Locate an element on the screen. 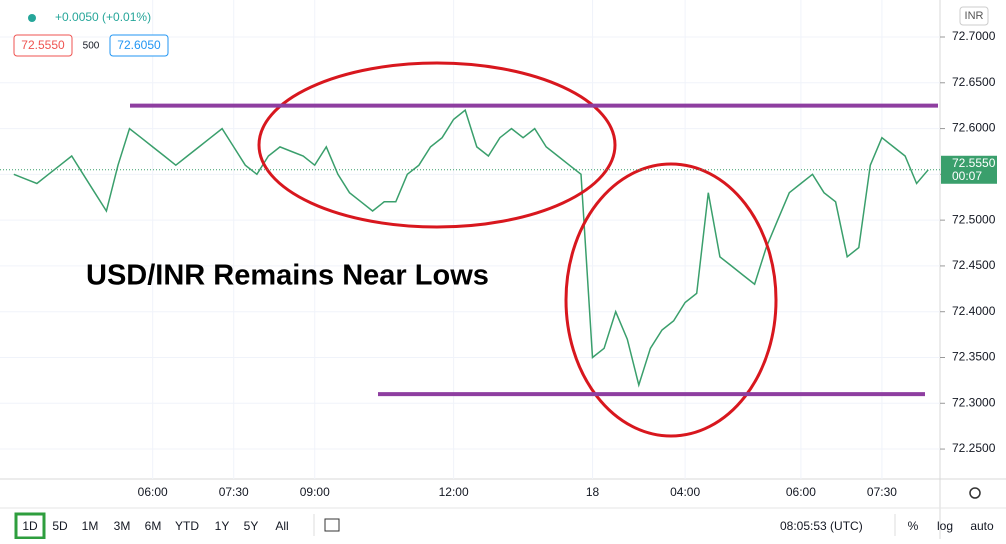  range-button: 1M is located at coordinates (90, 526).